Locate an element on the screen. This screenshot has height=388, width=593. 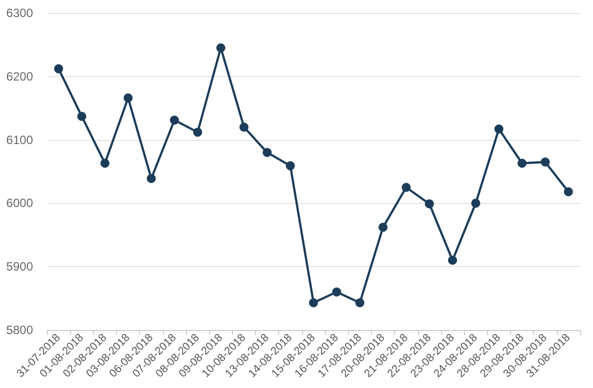
y-tick-label: 5900 is located at coordinates (20, 267).